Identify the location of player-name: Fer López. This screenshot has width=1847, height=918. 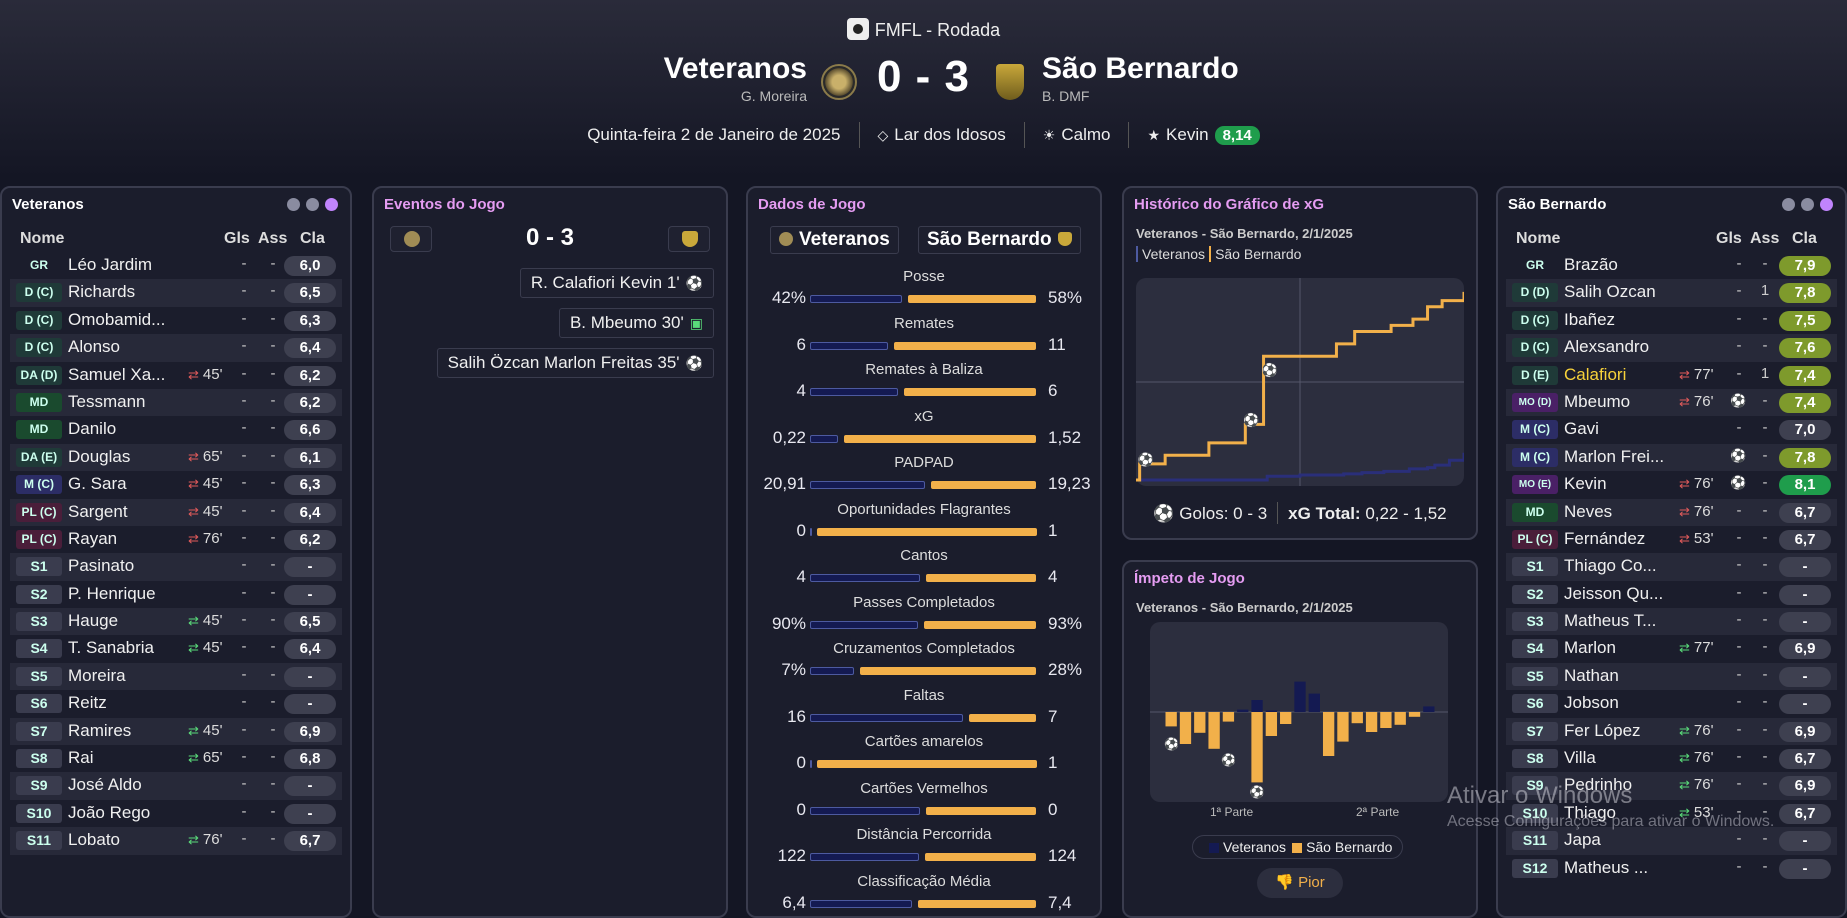
(1602, 730).